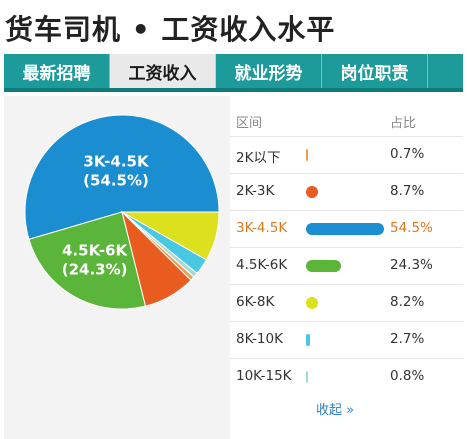  I want to click on table-row: 4.5K-6K 24.3%, so click(346, 265).